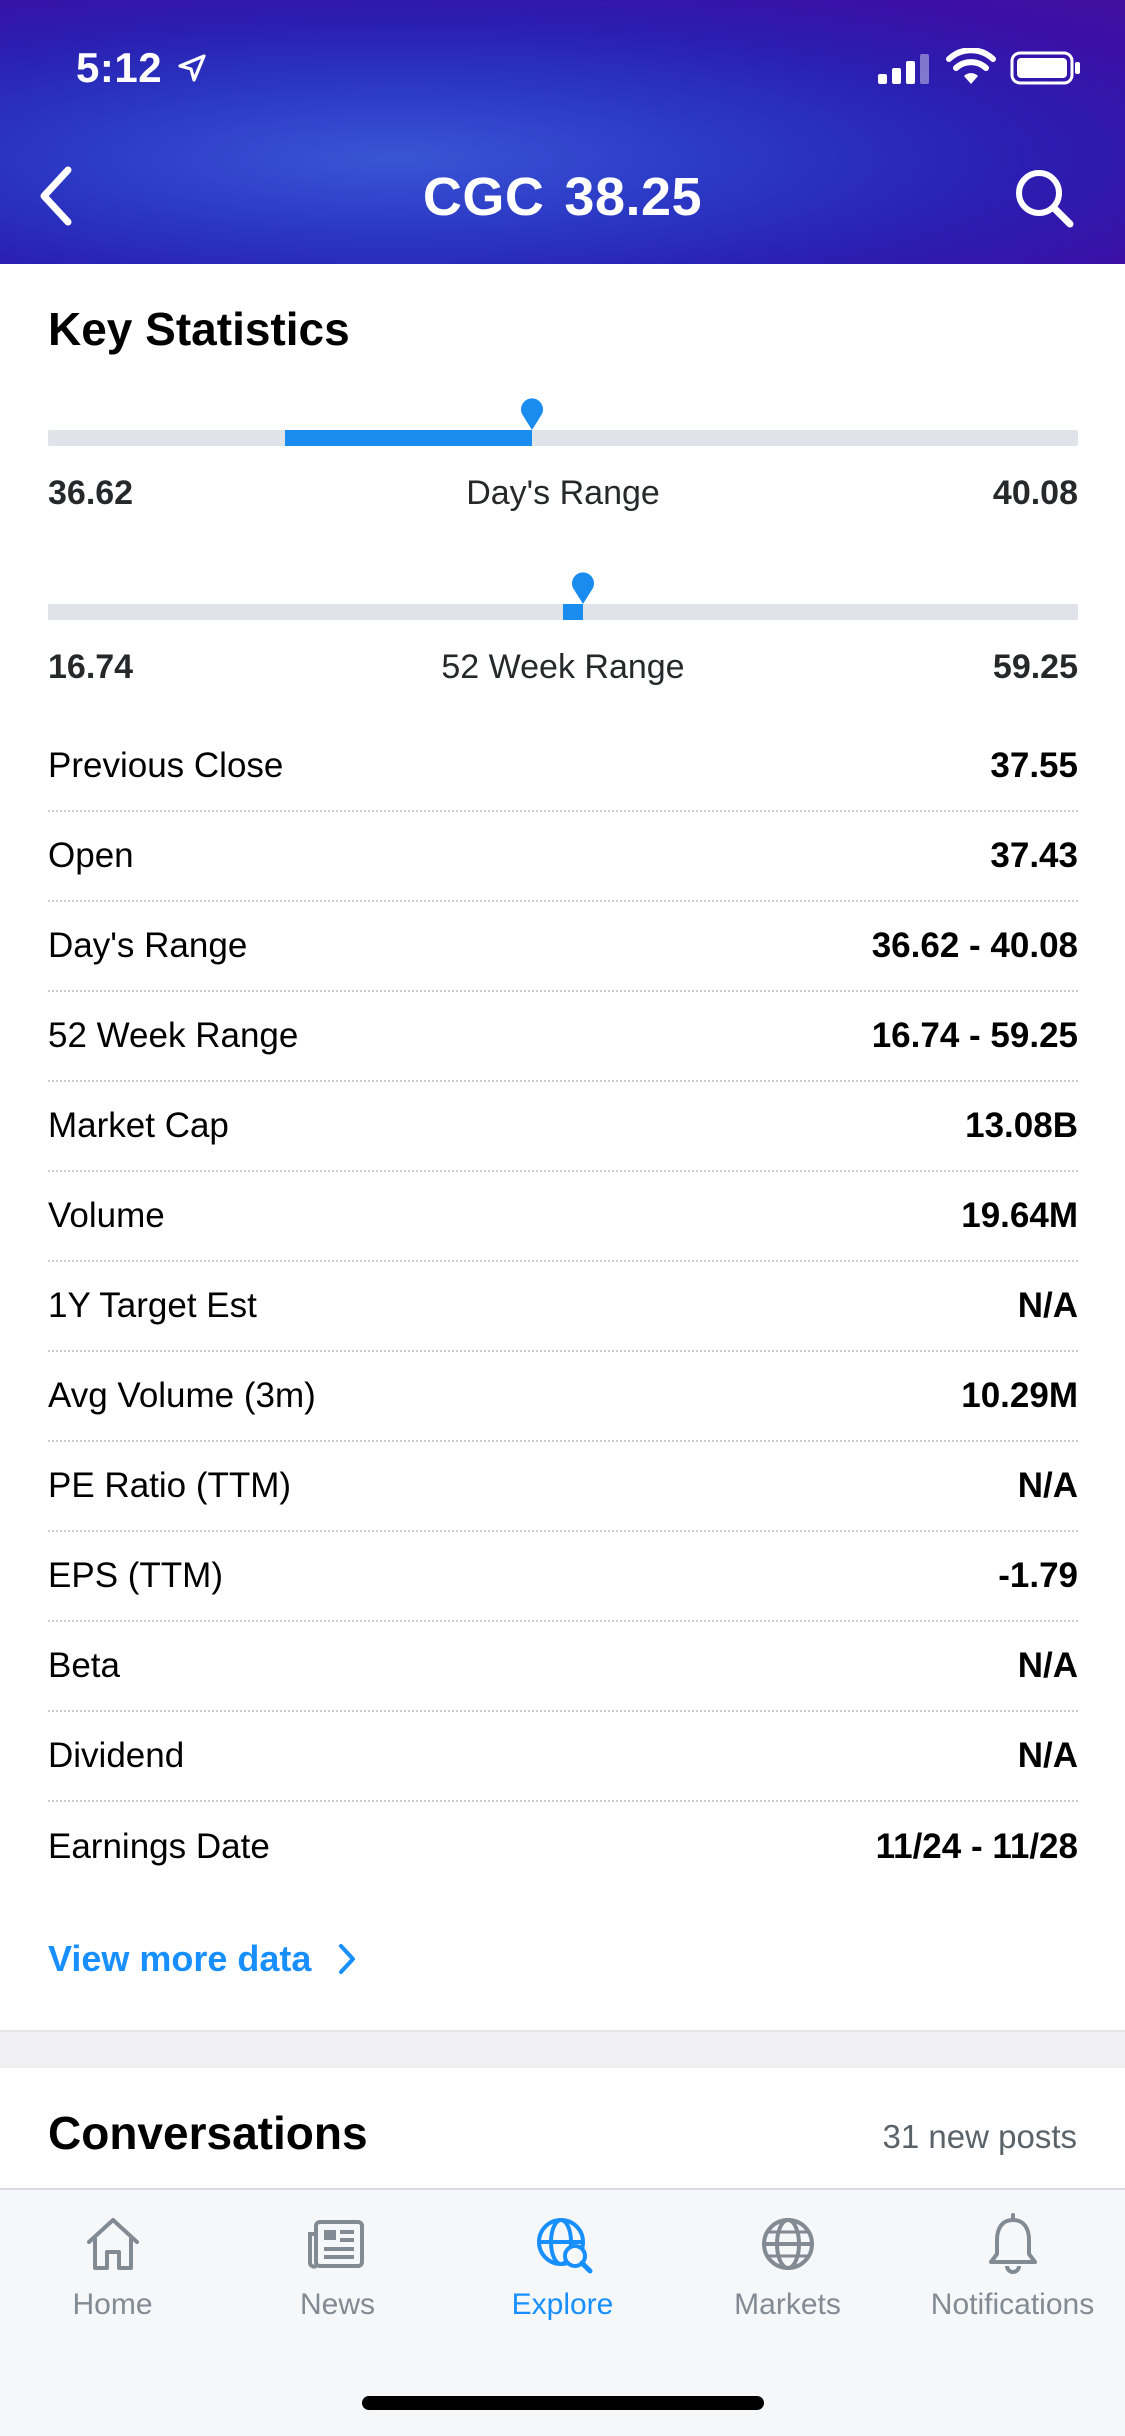 The image size is (1125, 2436). What do you see at coordinates (974, 945) in the screenshot?
I see `stat-value: 36.62 - 40.08` at bounding box center [974, 945].